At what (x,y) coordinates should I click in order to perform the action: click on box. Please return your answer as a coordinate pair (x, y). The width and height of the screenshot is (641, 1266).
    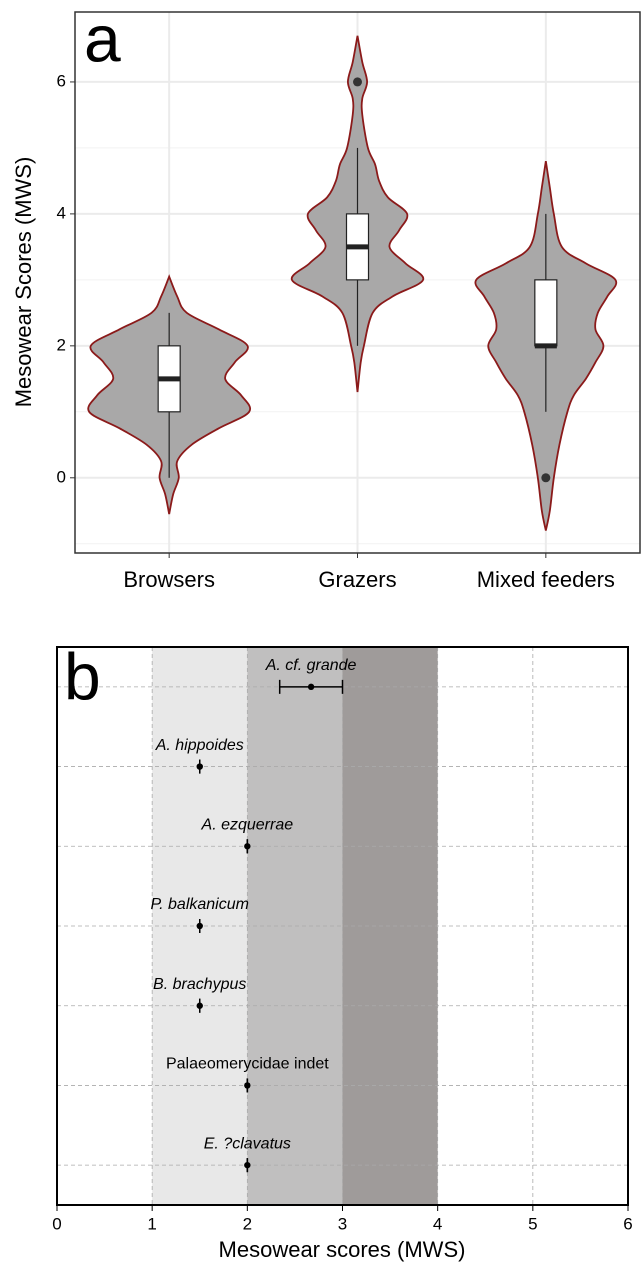
    Looking at the image, I should click on (546, 313).